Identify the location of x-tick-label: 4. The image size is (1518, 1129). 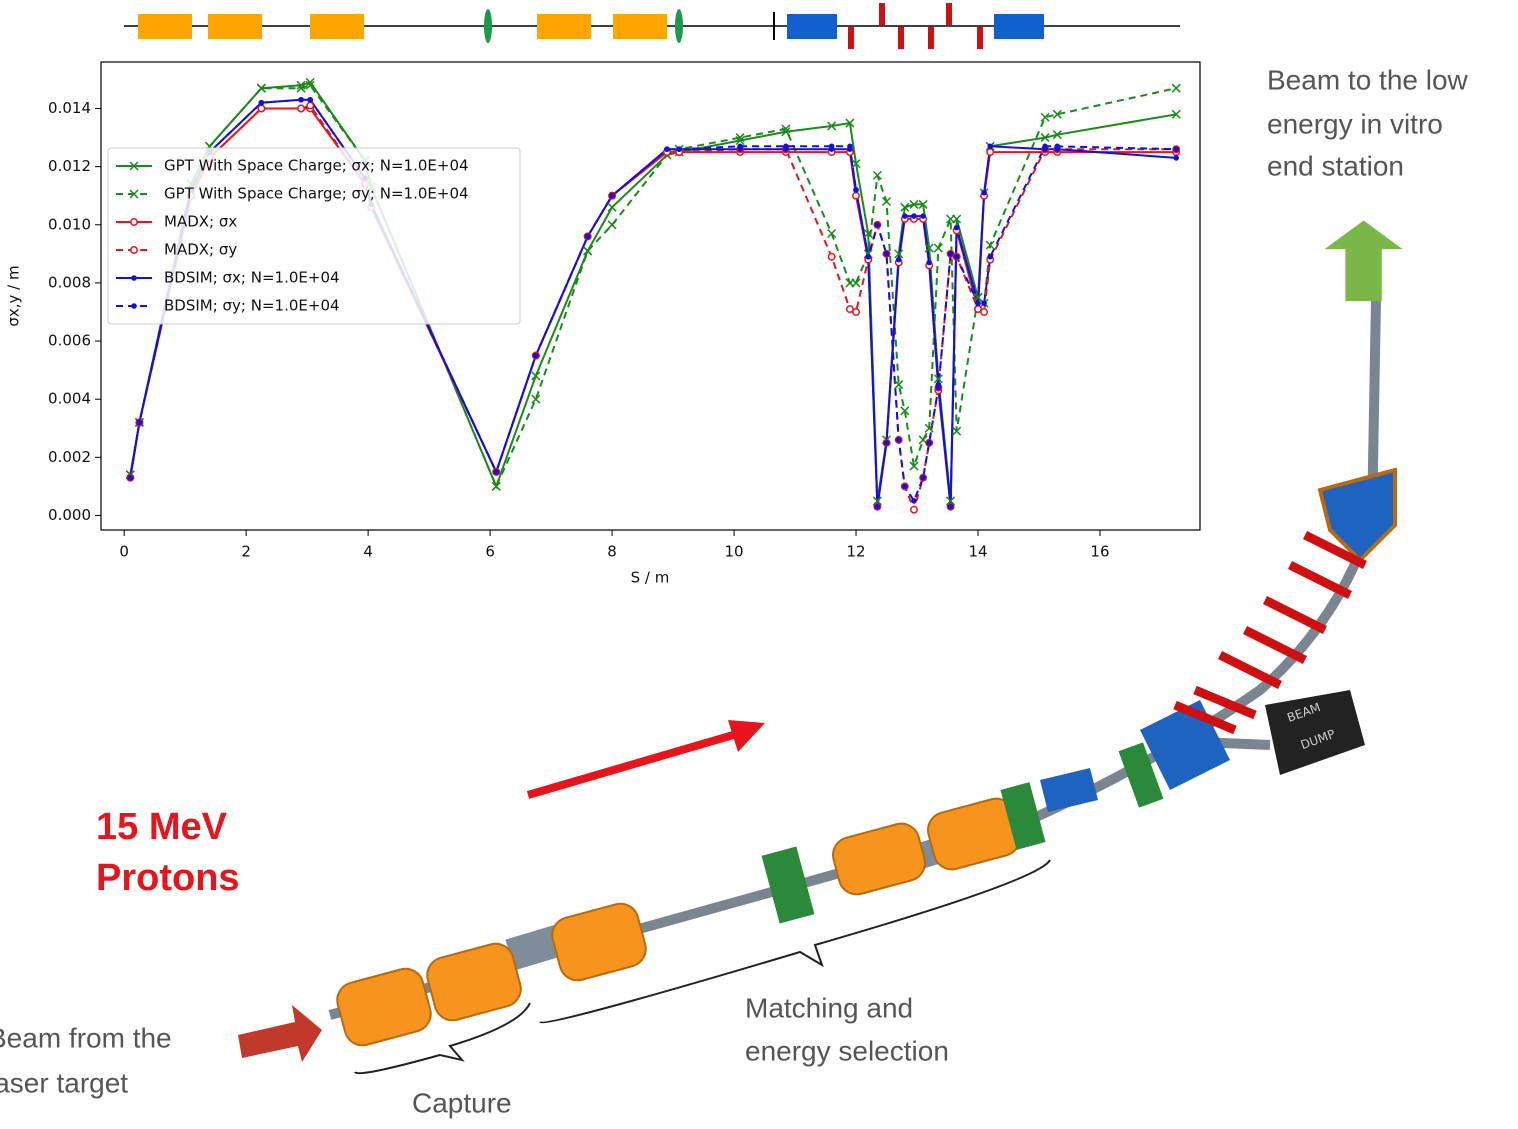
(368, 552).